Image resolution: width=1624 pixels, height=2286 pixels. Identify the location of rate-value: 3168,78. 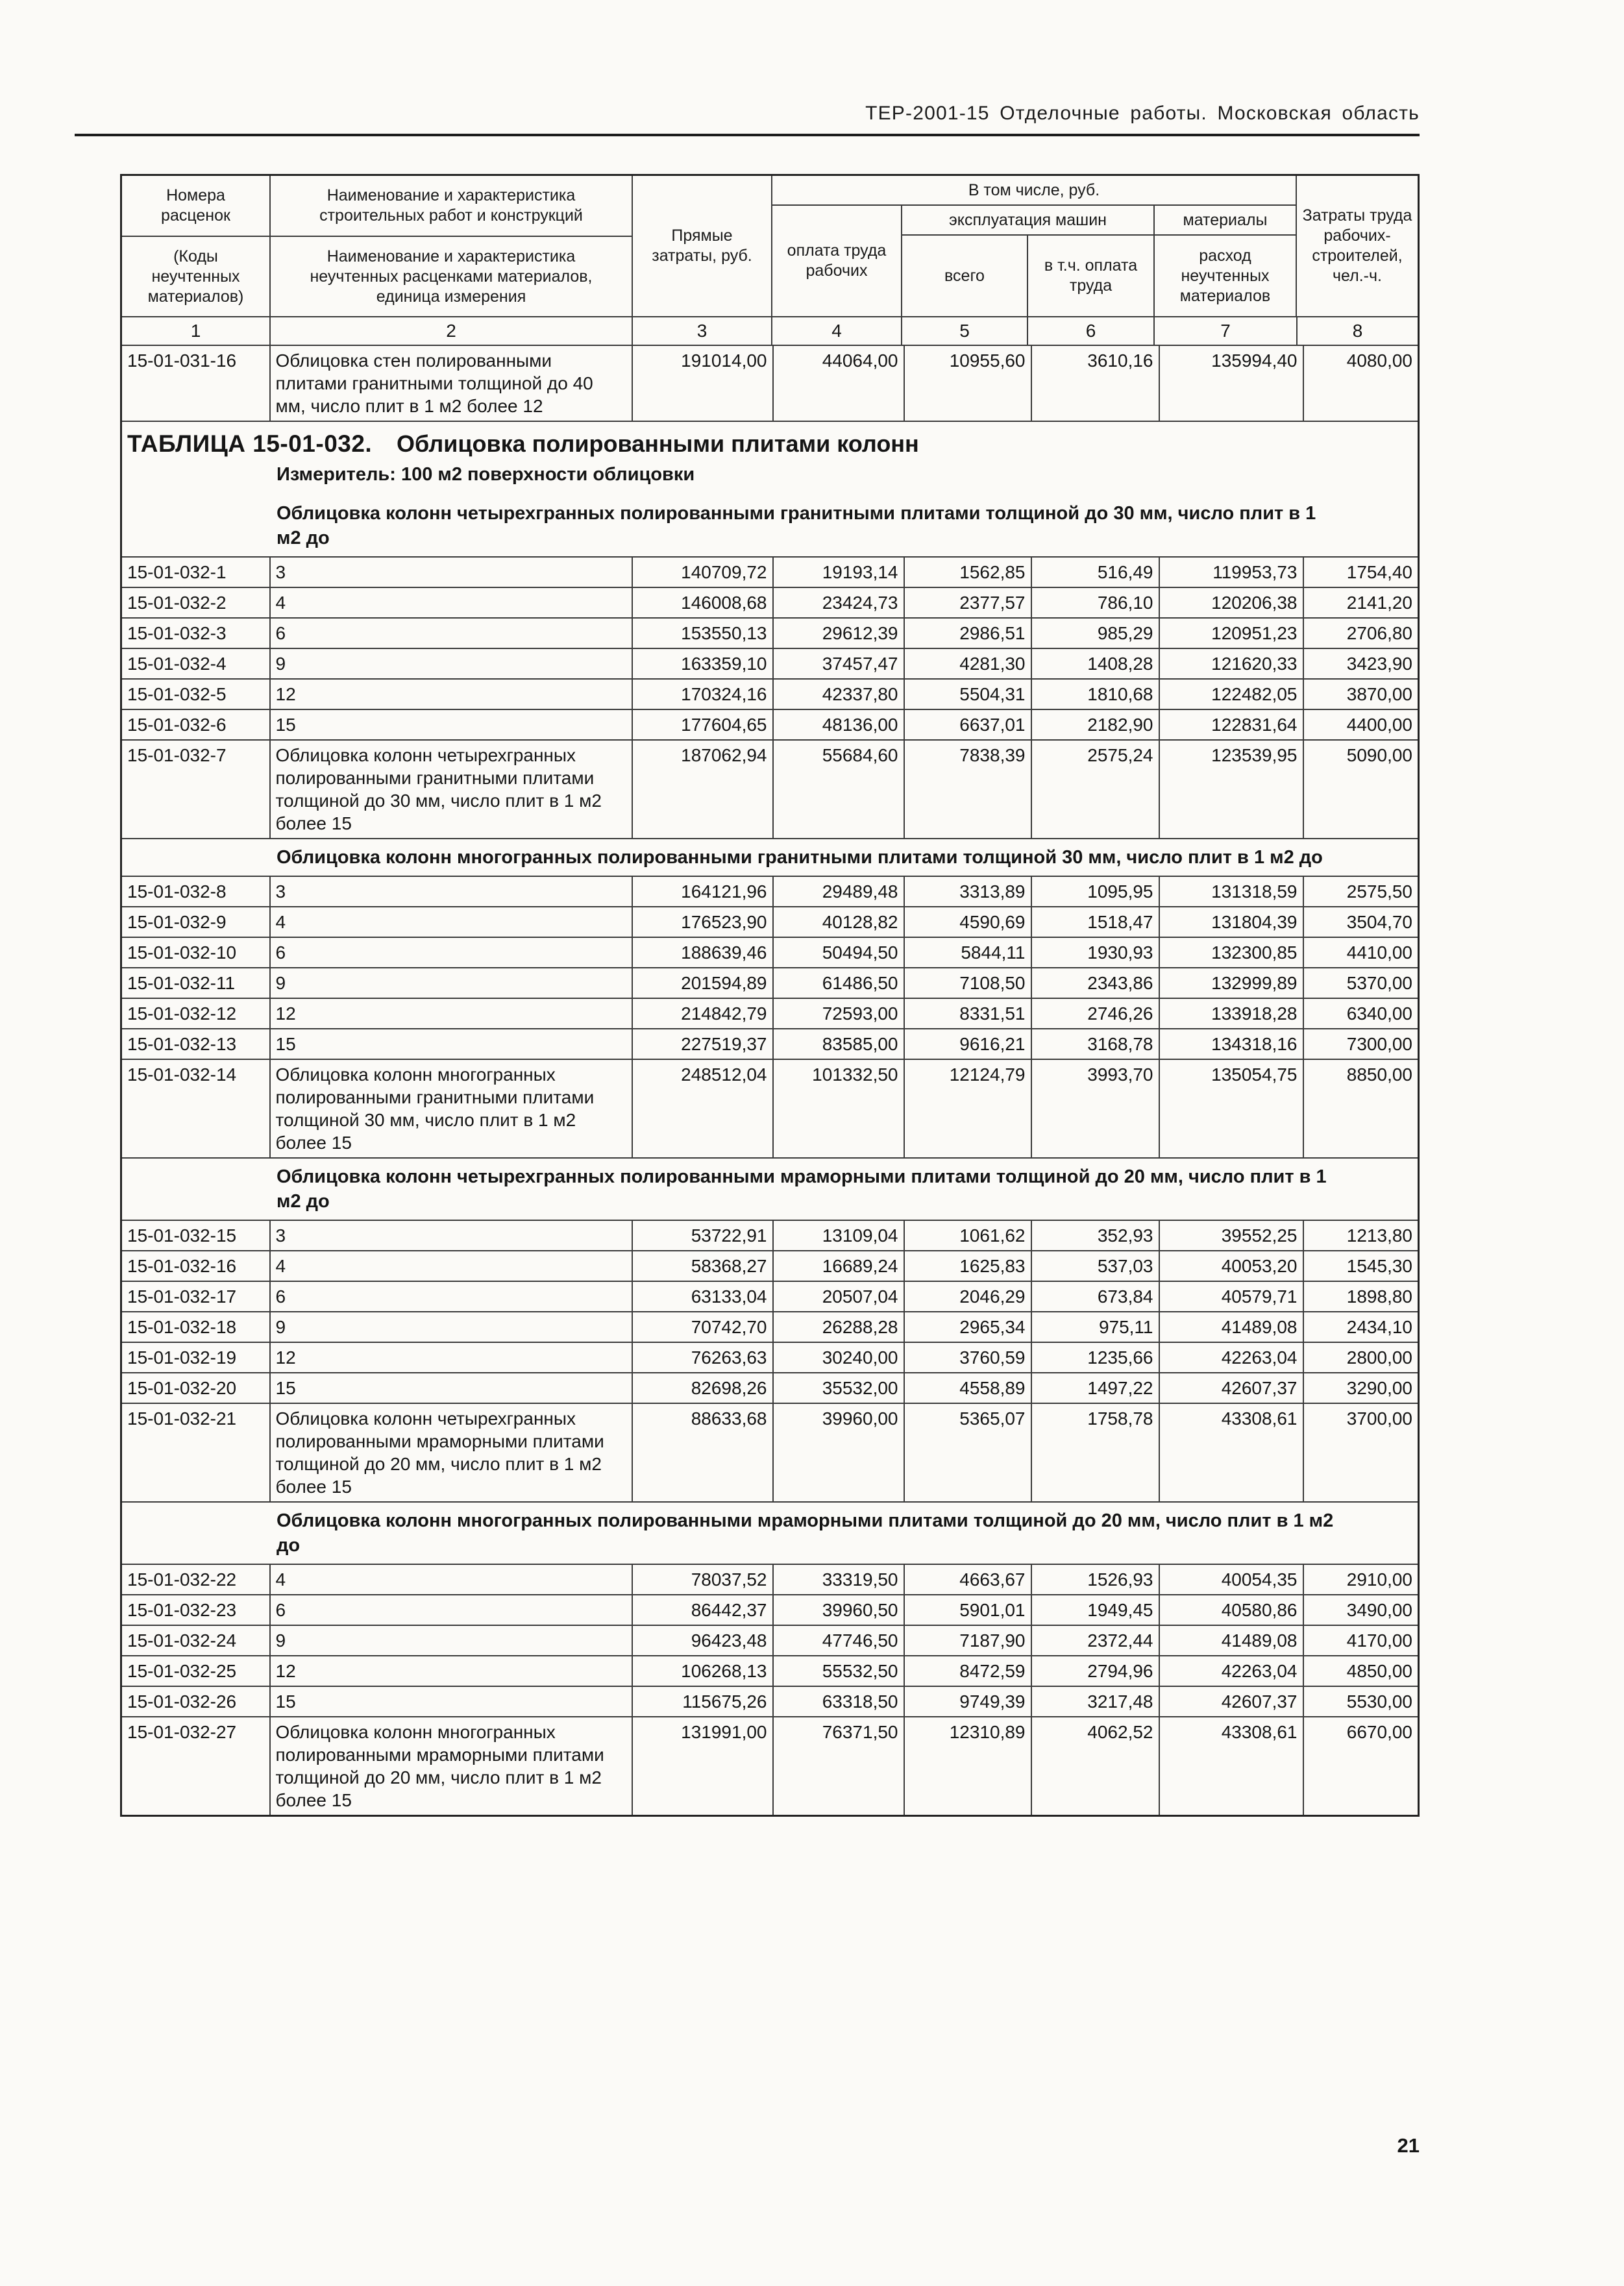
(1095, 1044).